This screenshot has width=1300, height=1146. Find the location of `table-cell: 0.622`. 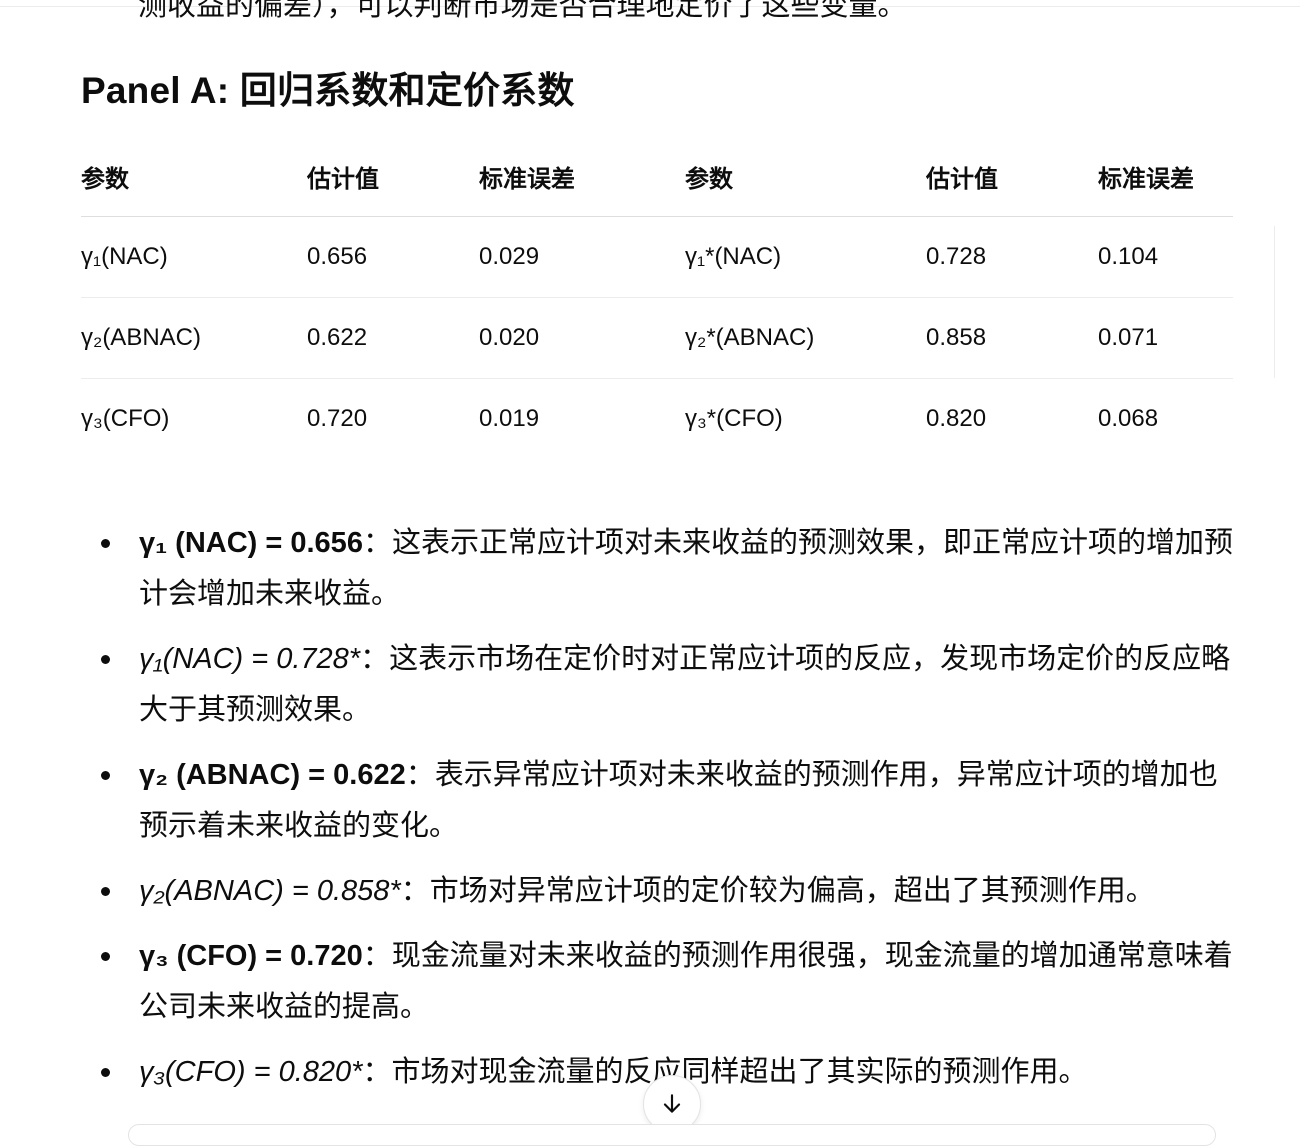

table-cell: 0.622 is located at coordinates (393, 338).